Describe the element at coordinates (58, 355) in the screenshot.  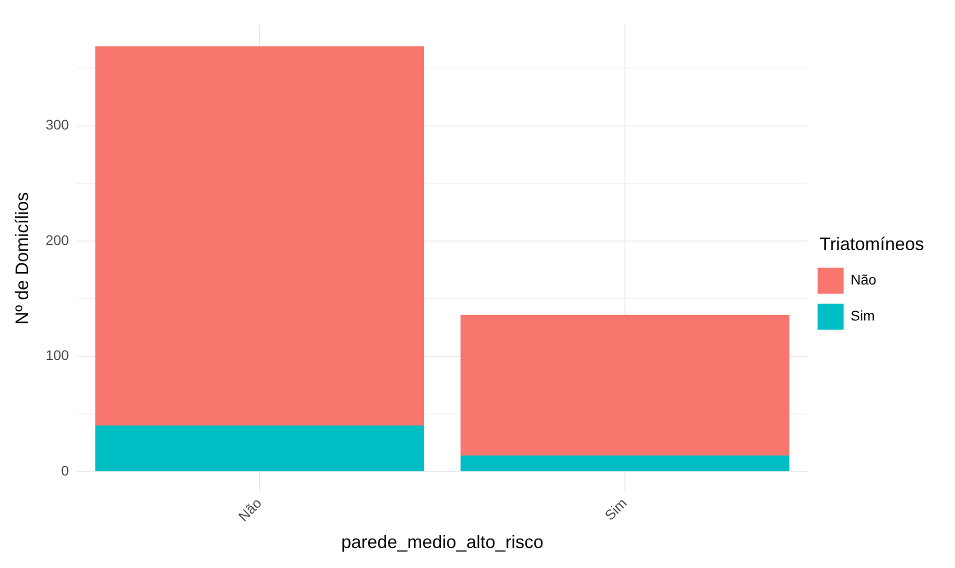
I see `y-tick-label: 100` at that location.